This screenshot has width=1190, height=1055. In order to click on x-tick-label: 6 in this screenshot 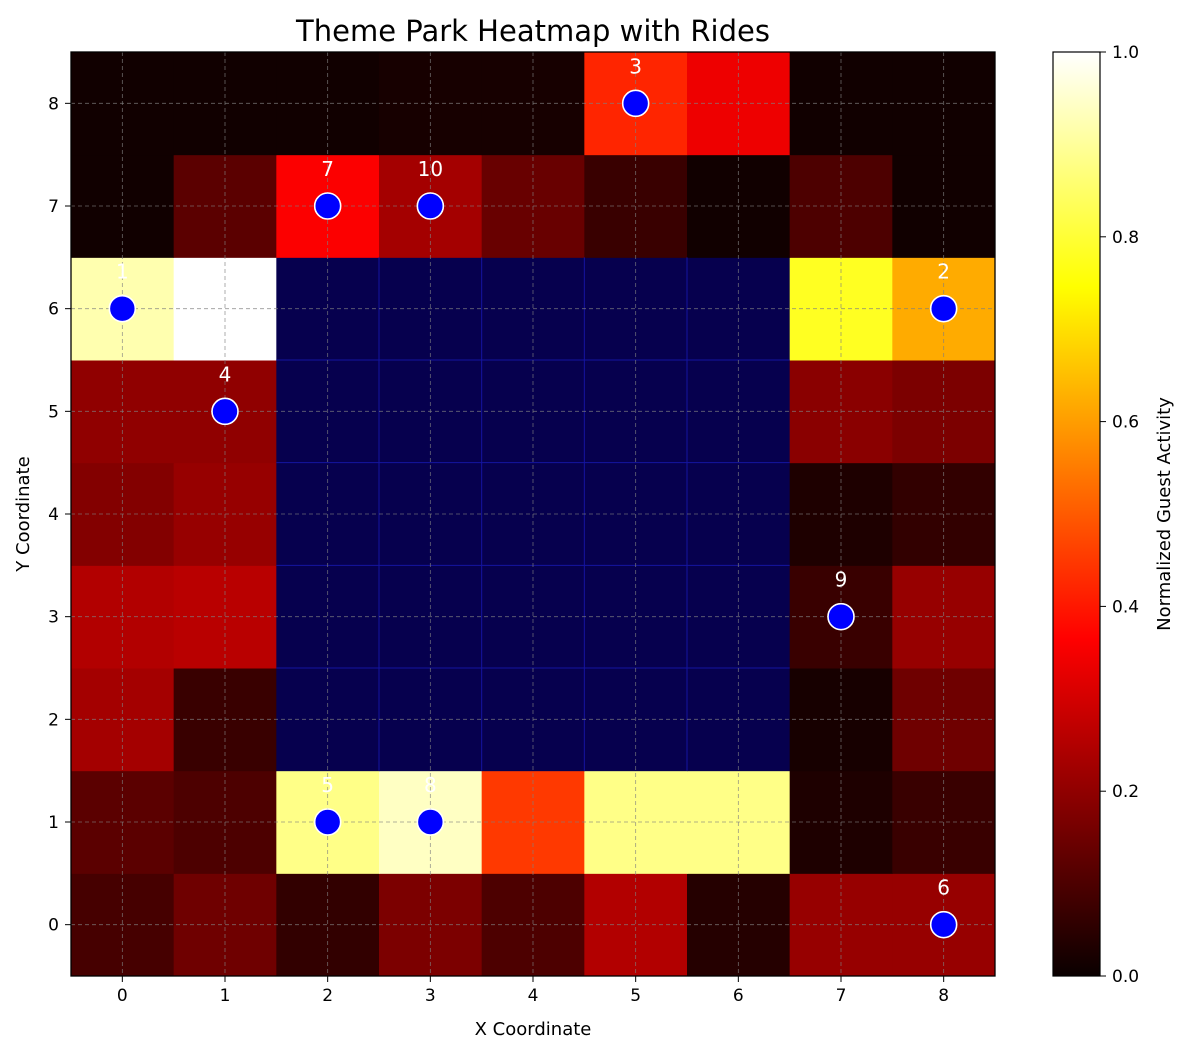, I will do `click(738, 996)`.